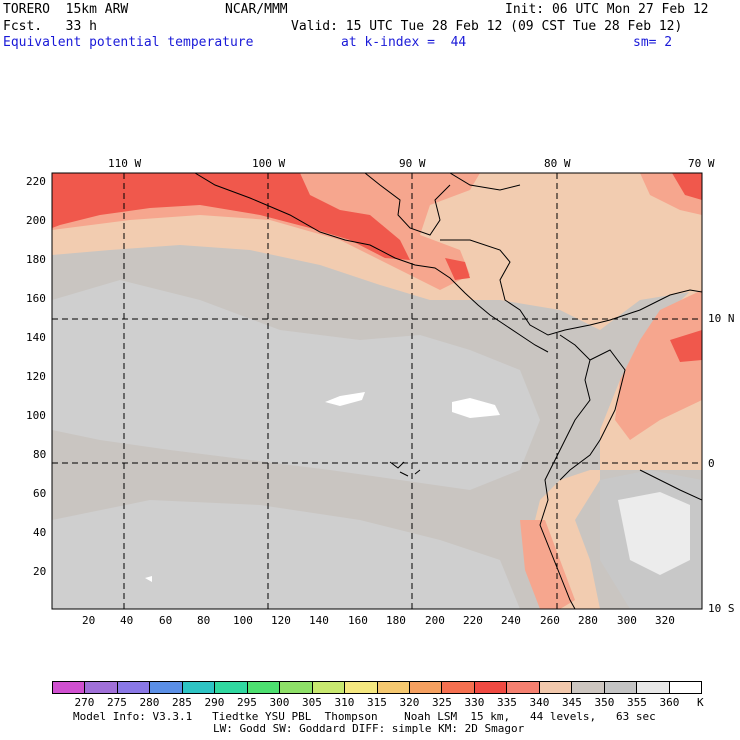 The height and width of the screenshot is (740, 740). What do you see at coordinates (485, 182) in the screenshot?
I see `coastline-cuba` at bounding box center [485, 182].